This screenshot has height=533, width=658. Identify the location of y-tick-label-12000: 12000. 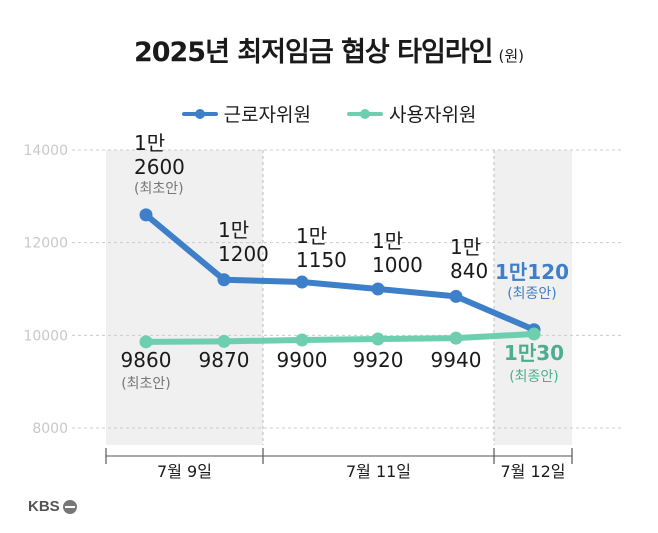
(45, 244).